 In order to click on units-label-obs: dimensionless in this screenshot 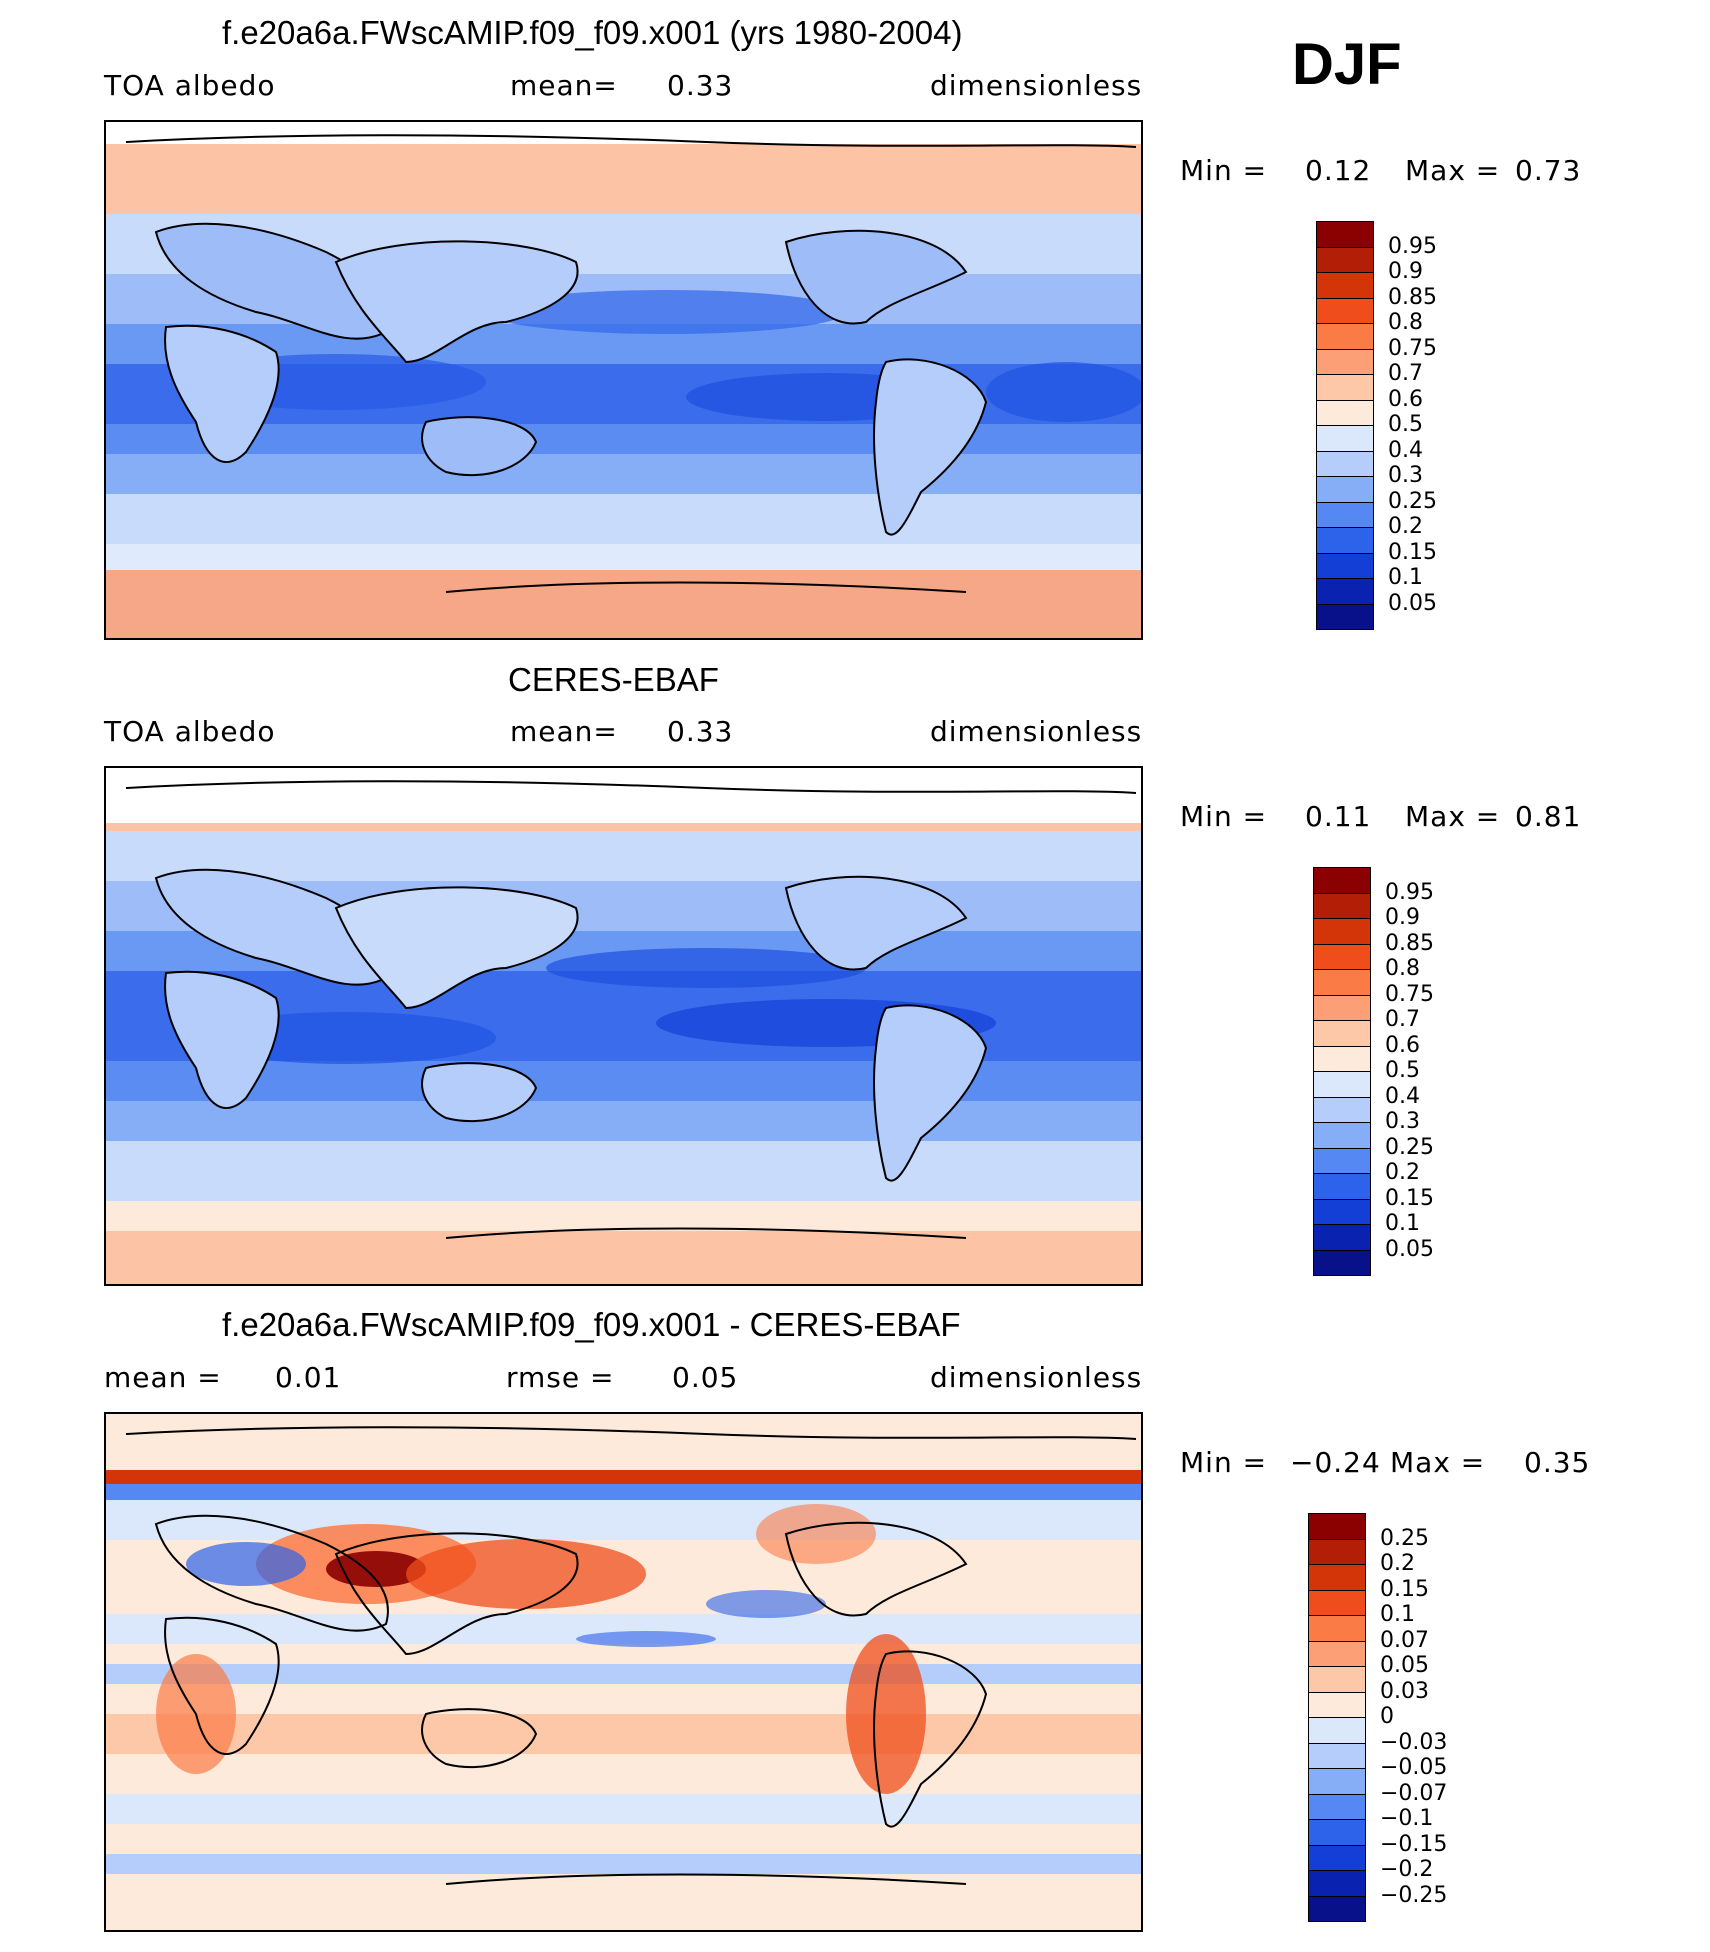, I will do `click(1036, 731)`.